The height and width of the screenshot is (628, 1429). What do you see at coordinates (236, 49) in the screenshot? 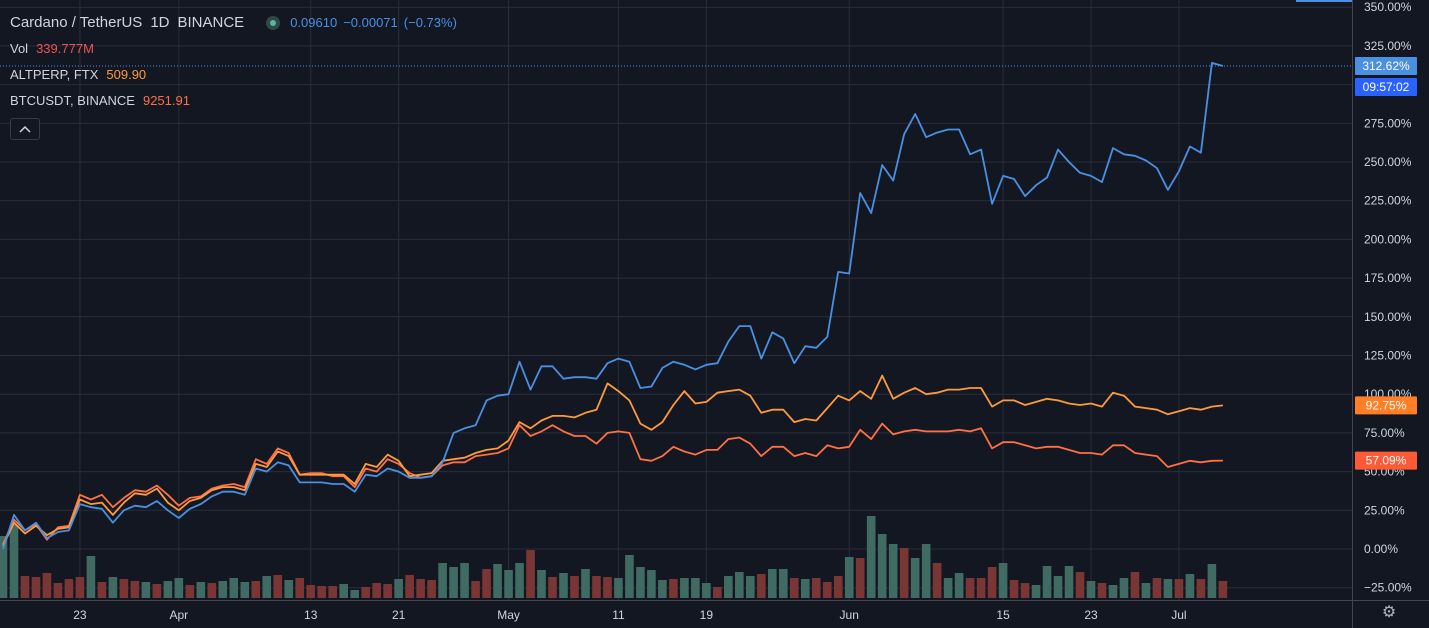
I see `legend-row-volume: Vol 339.777M` at bounding box center [236, 49].